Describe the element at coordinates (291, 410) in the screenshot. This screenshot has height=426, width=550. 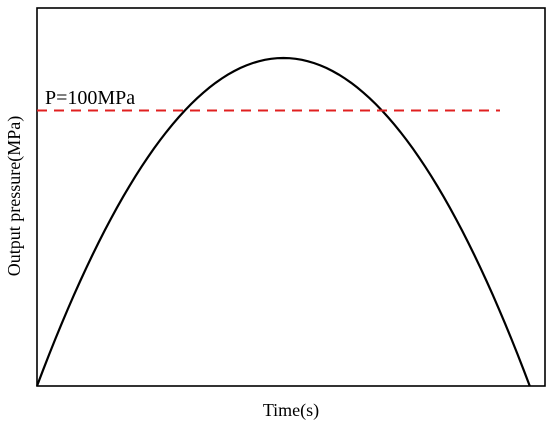
I see `x-axis-label: Time(s)` at that location.